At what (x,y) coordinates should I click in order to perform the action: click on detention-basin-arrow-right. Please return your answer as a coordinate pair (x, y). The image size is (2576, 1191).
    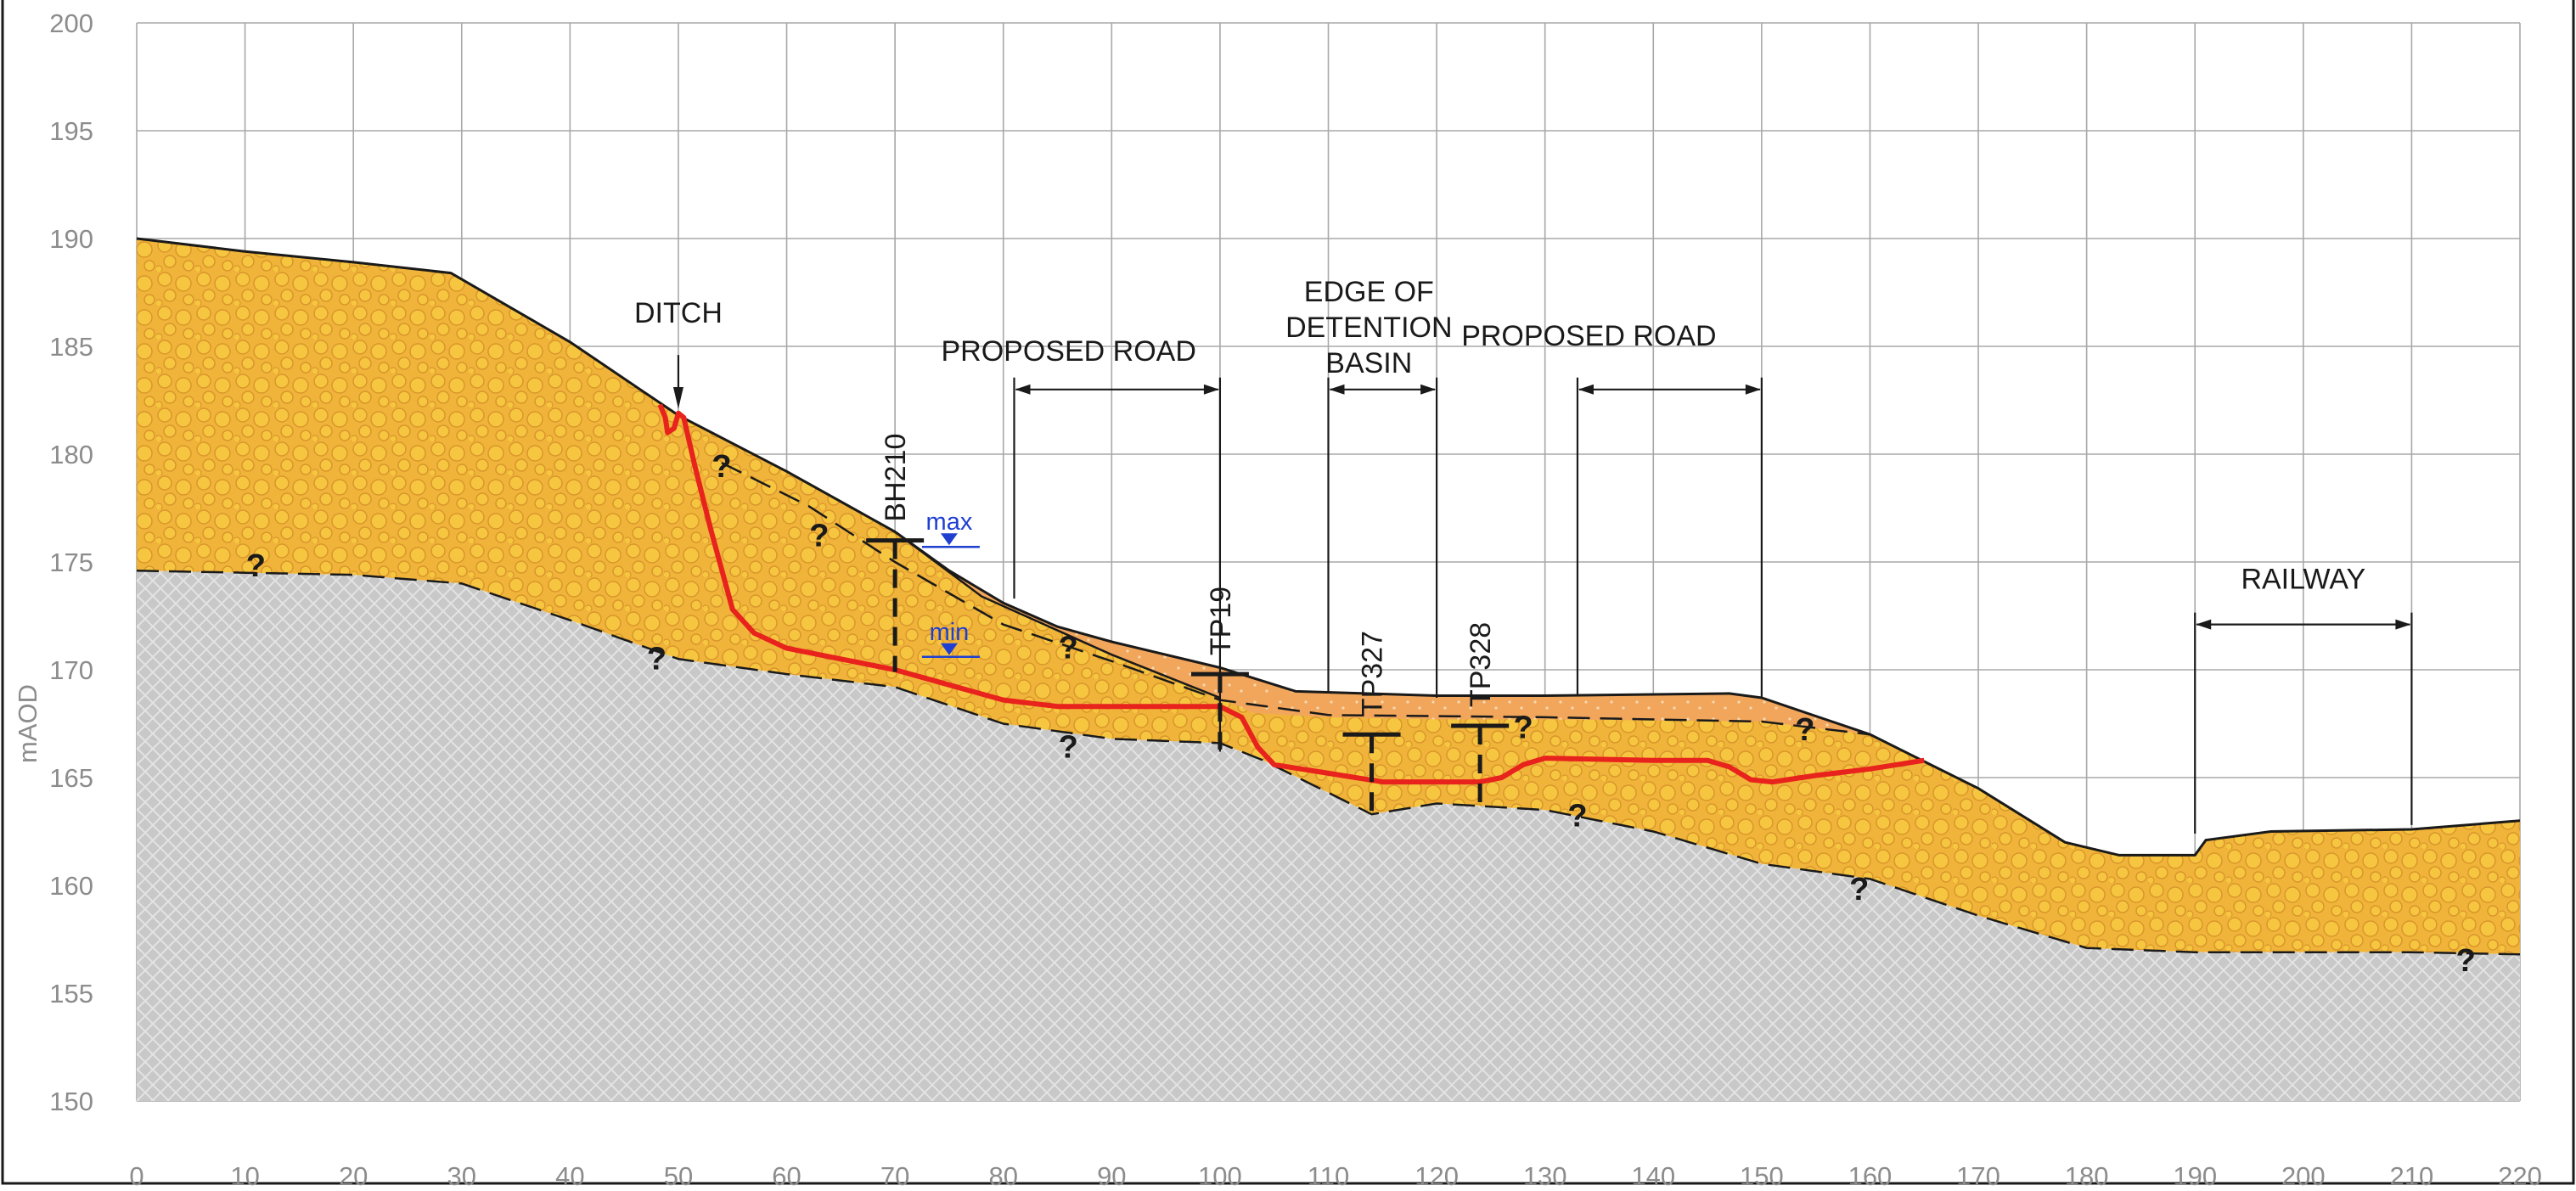
    Looking at the image, I should click on (1428, 390).